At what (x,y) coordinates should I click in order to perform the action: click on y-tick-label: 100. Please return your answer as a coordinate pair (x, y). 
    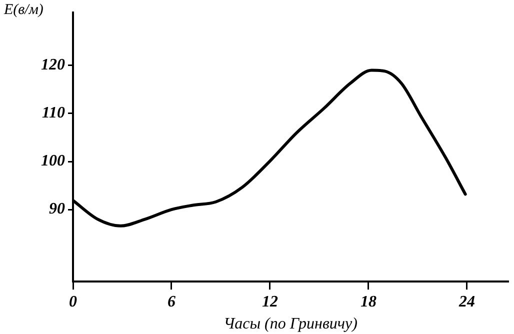
    Looking at the image, I should click on (53, 161).